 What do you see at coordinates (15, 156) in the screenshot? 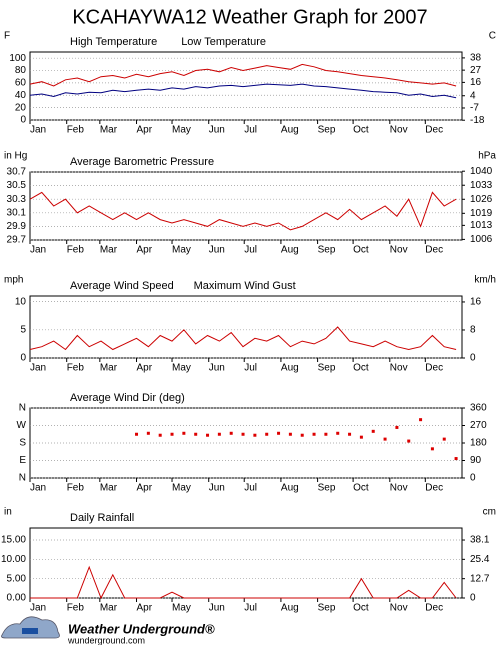
I see `y-axis-label: in Hg` at bounding box center [15, 156].